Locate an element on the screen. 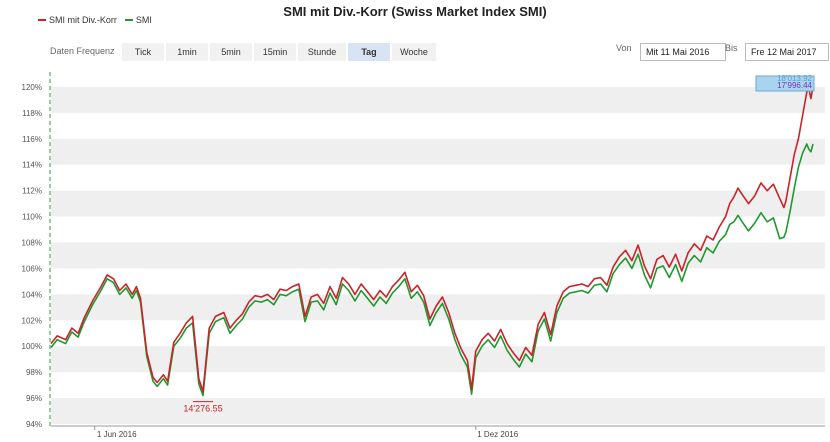 Image resolution: width=830 pixels, height=442 pixels. y-tick-label: 96% is located at coordinates (34, 398).